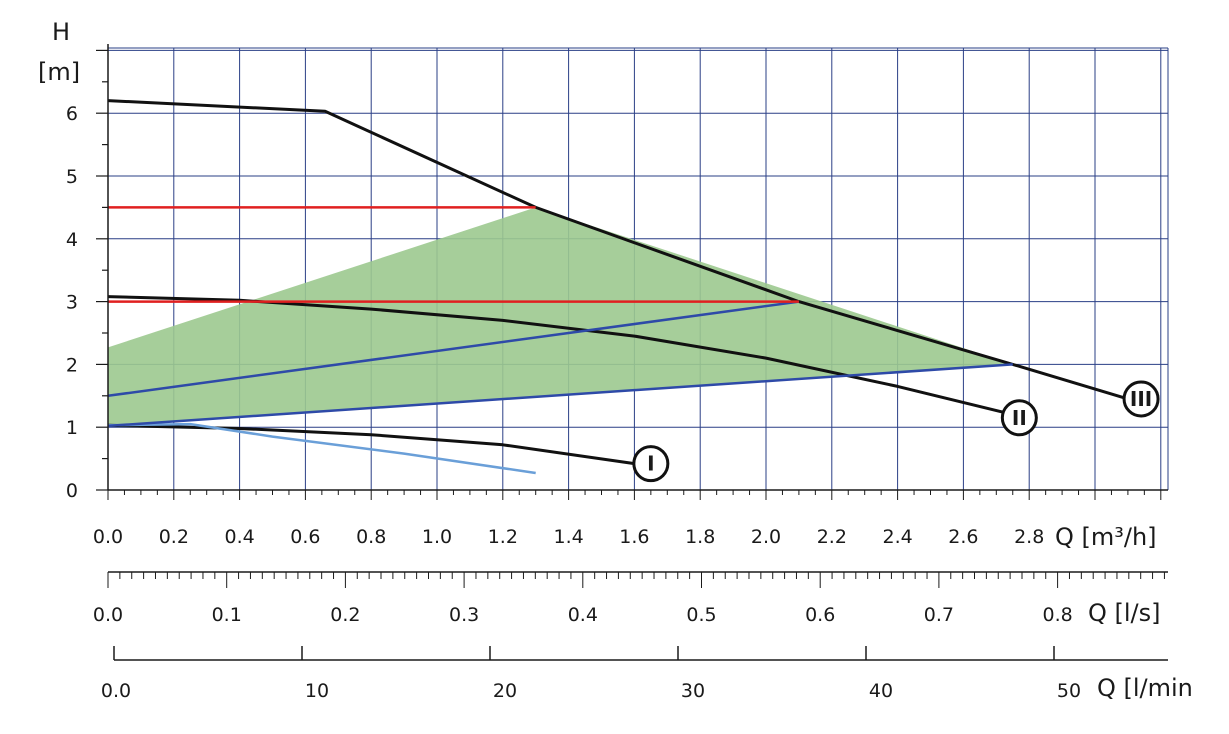 Image resolution: width=1229 pixels, height=734 pixels. Describe the element at coordinates (453, 349) in the screenshot. I see `series-line-upper-blue` at that location.